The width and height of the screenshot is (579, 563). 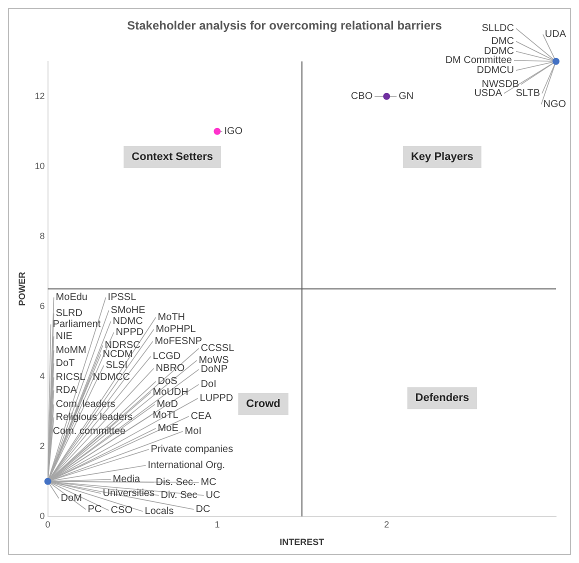 What do you see at coordinates (170, 392) in the screenshot?
I see `annotation: MoUDH` at bounding box center [170, 392].